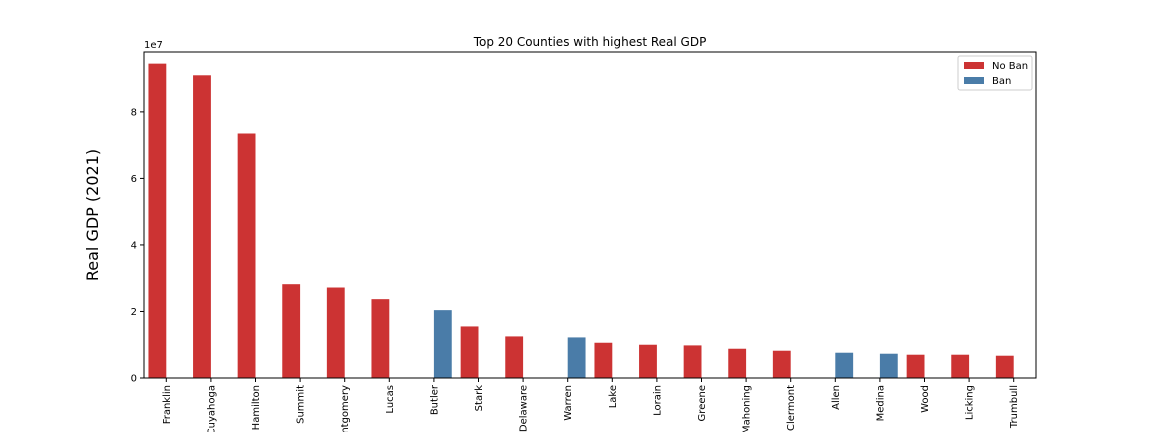  What do you see at coordinates (134, 245) in the screenshot?
I see `y-tick-label: 4` at bounding box center [134, 245].